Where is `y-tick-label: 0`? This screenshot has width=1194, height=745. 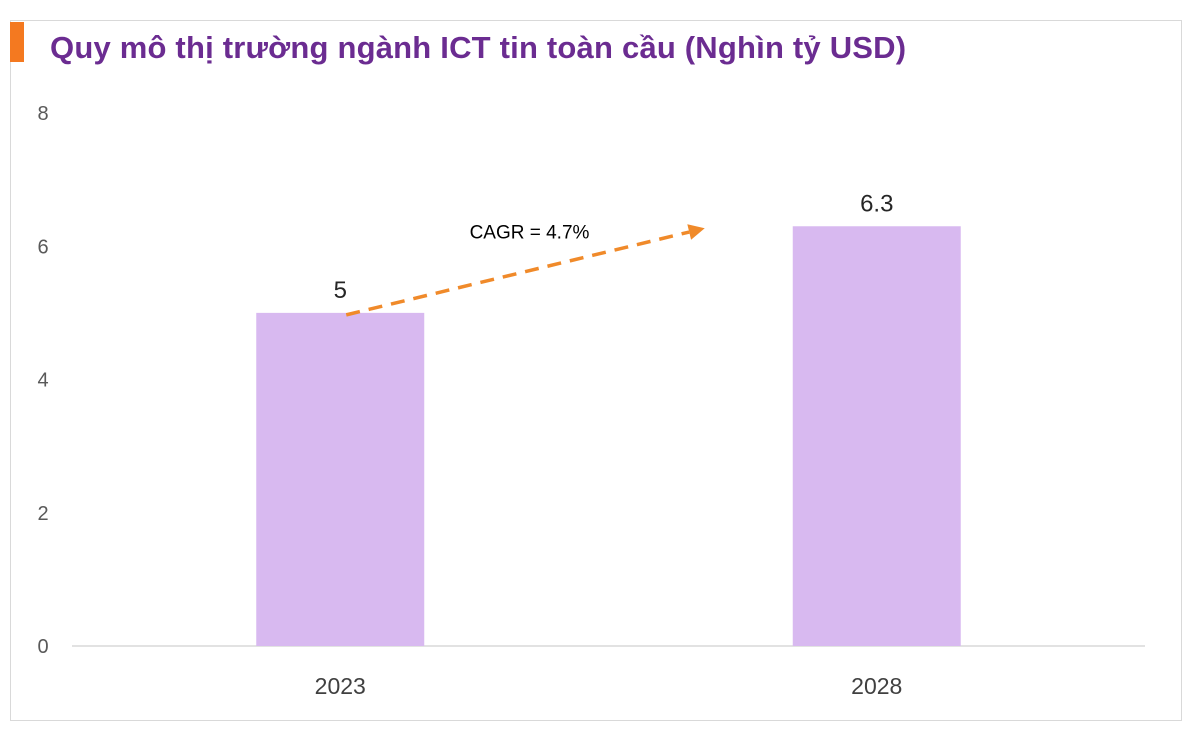 y-tick-label: 0 is located at coordinates (42, 647).